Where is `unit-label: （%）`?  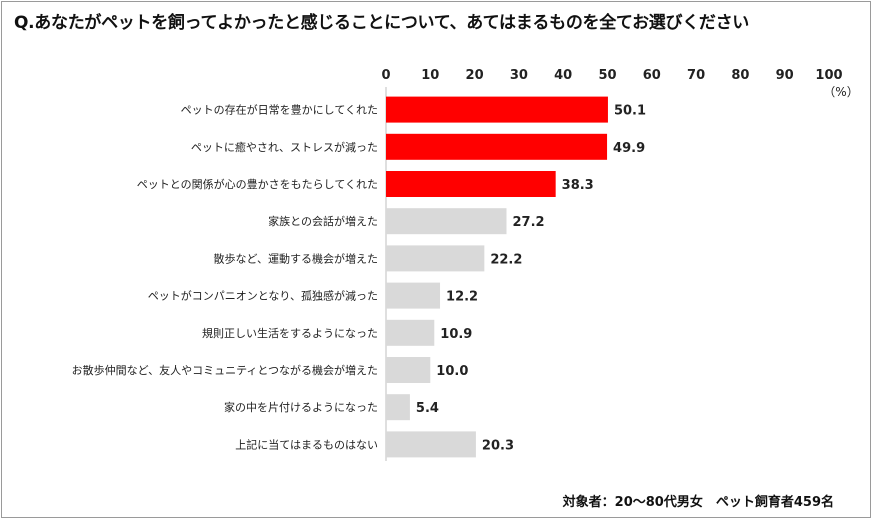 unit-label: （%） is located at coordinates (840, 92).